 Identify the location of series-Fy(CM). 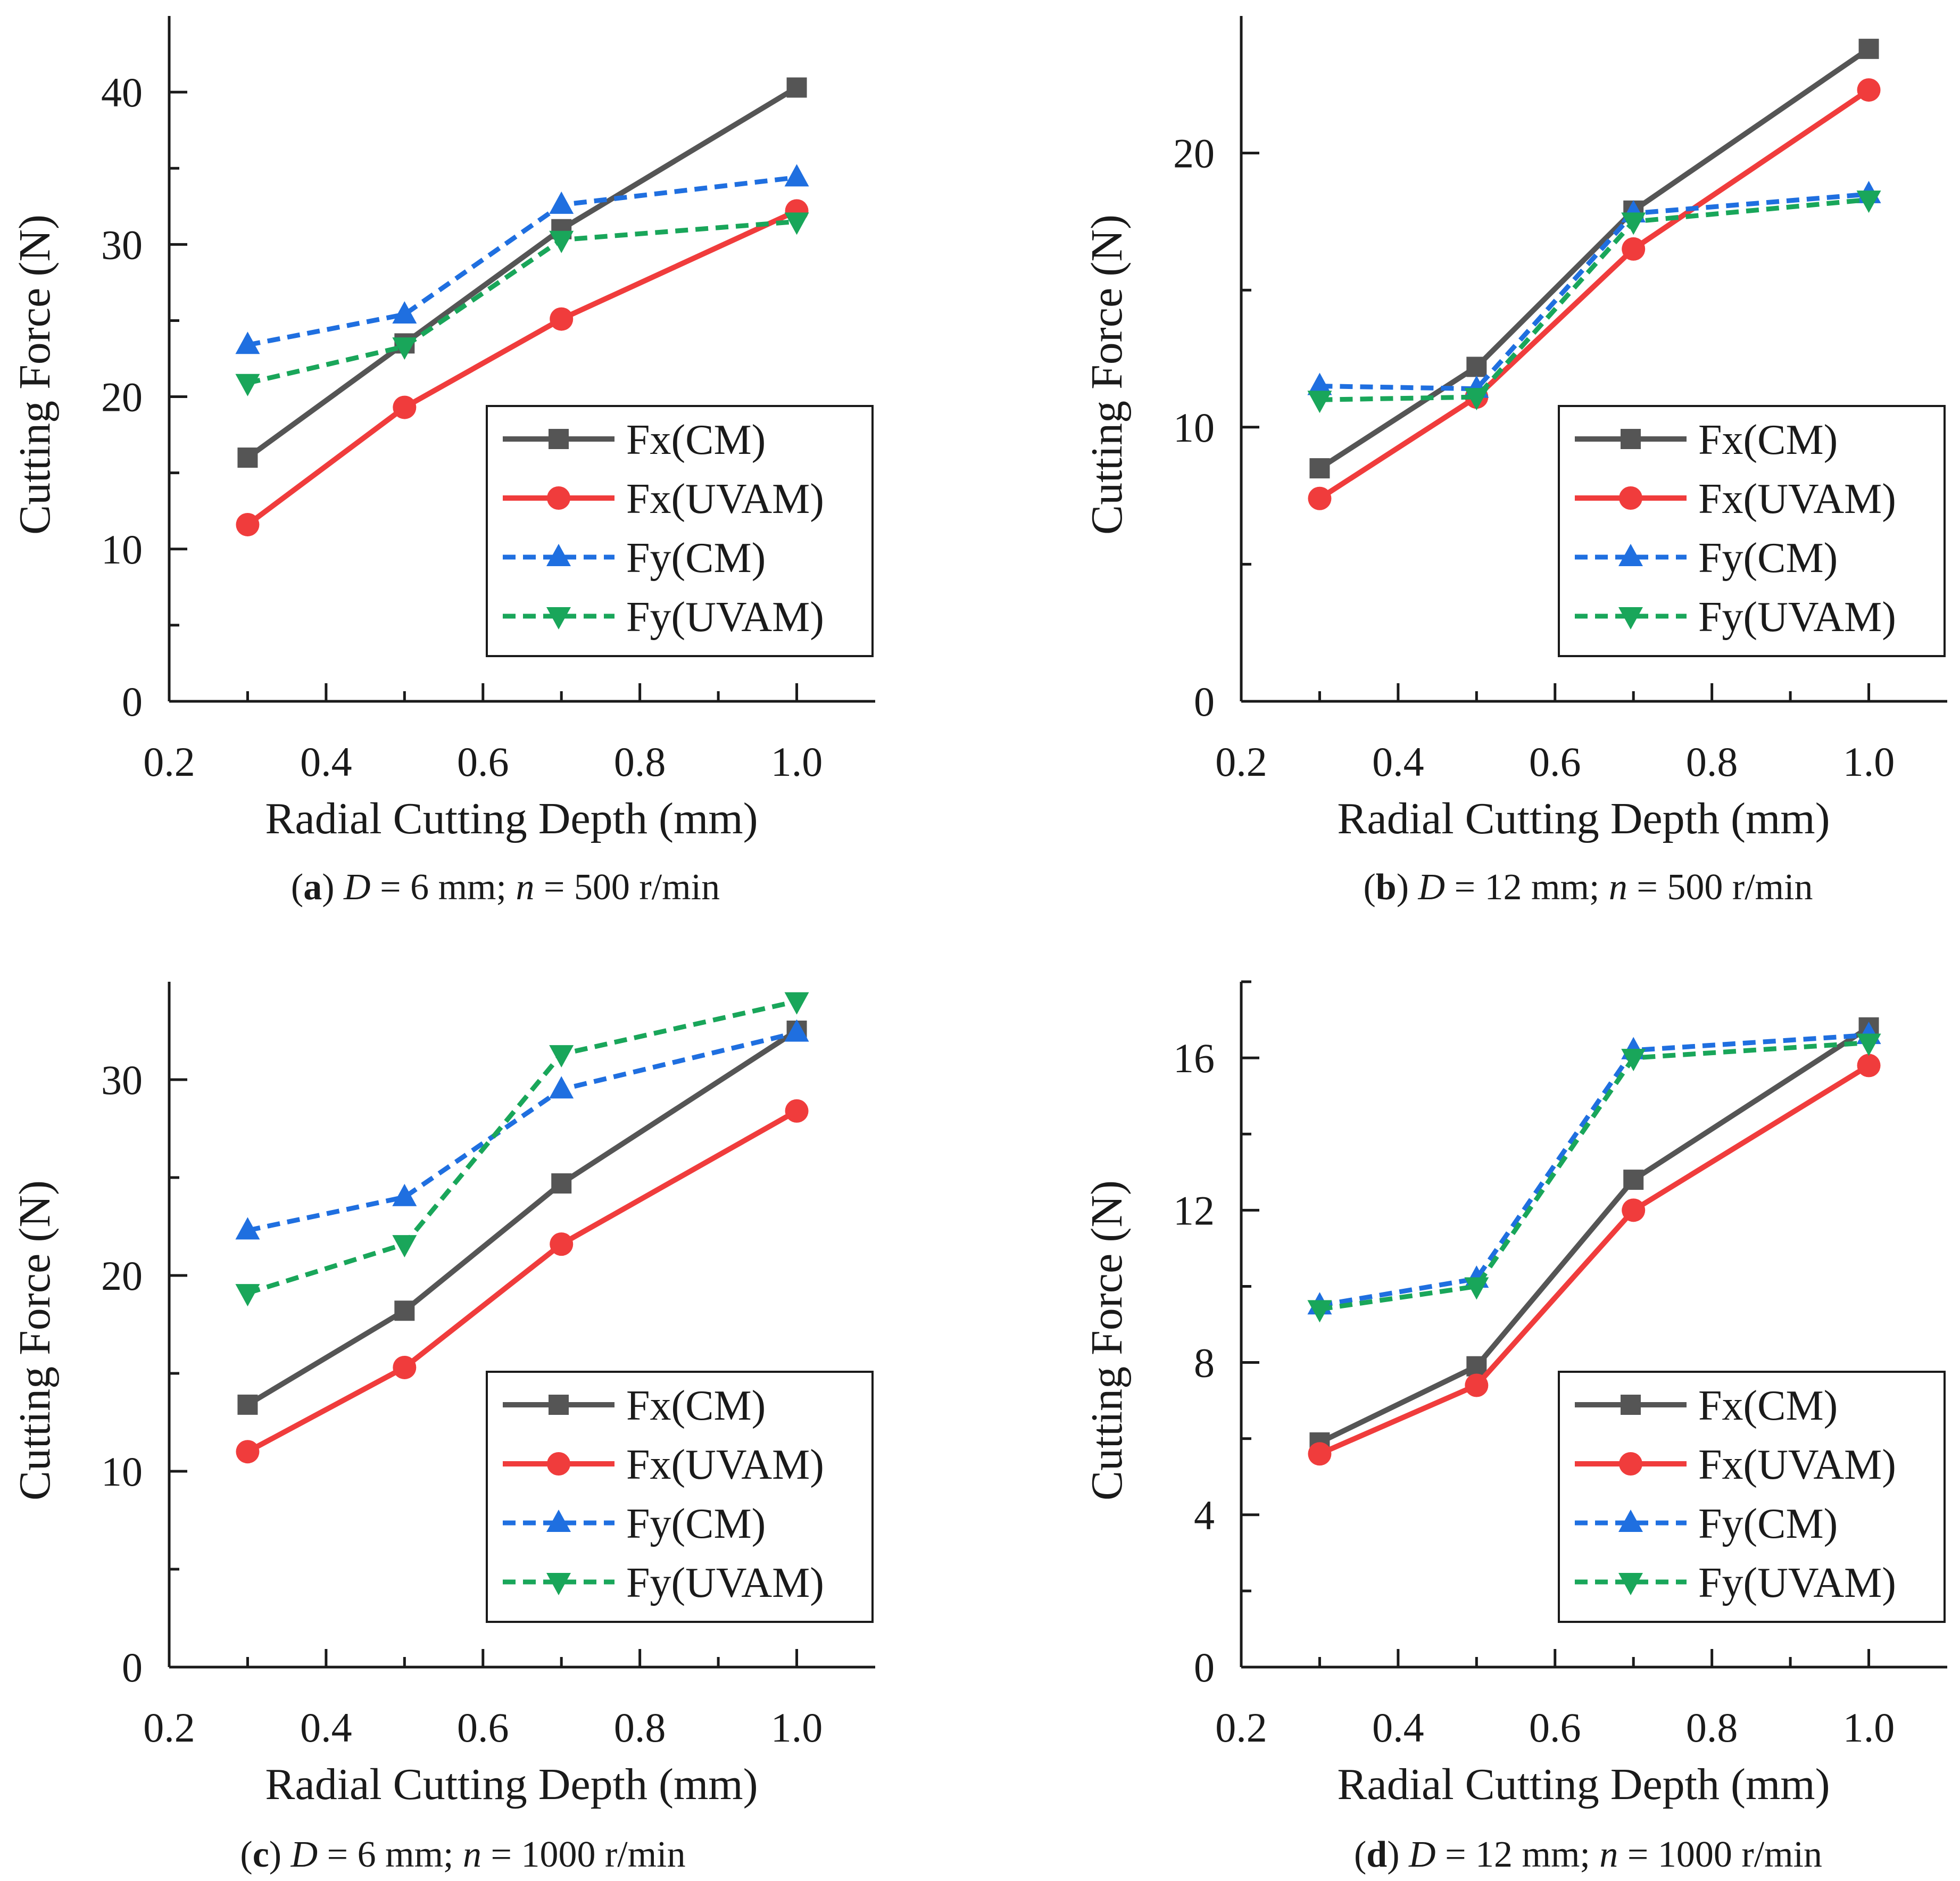
(522, 259).